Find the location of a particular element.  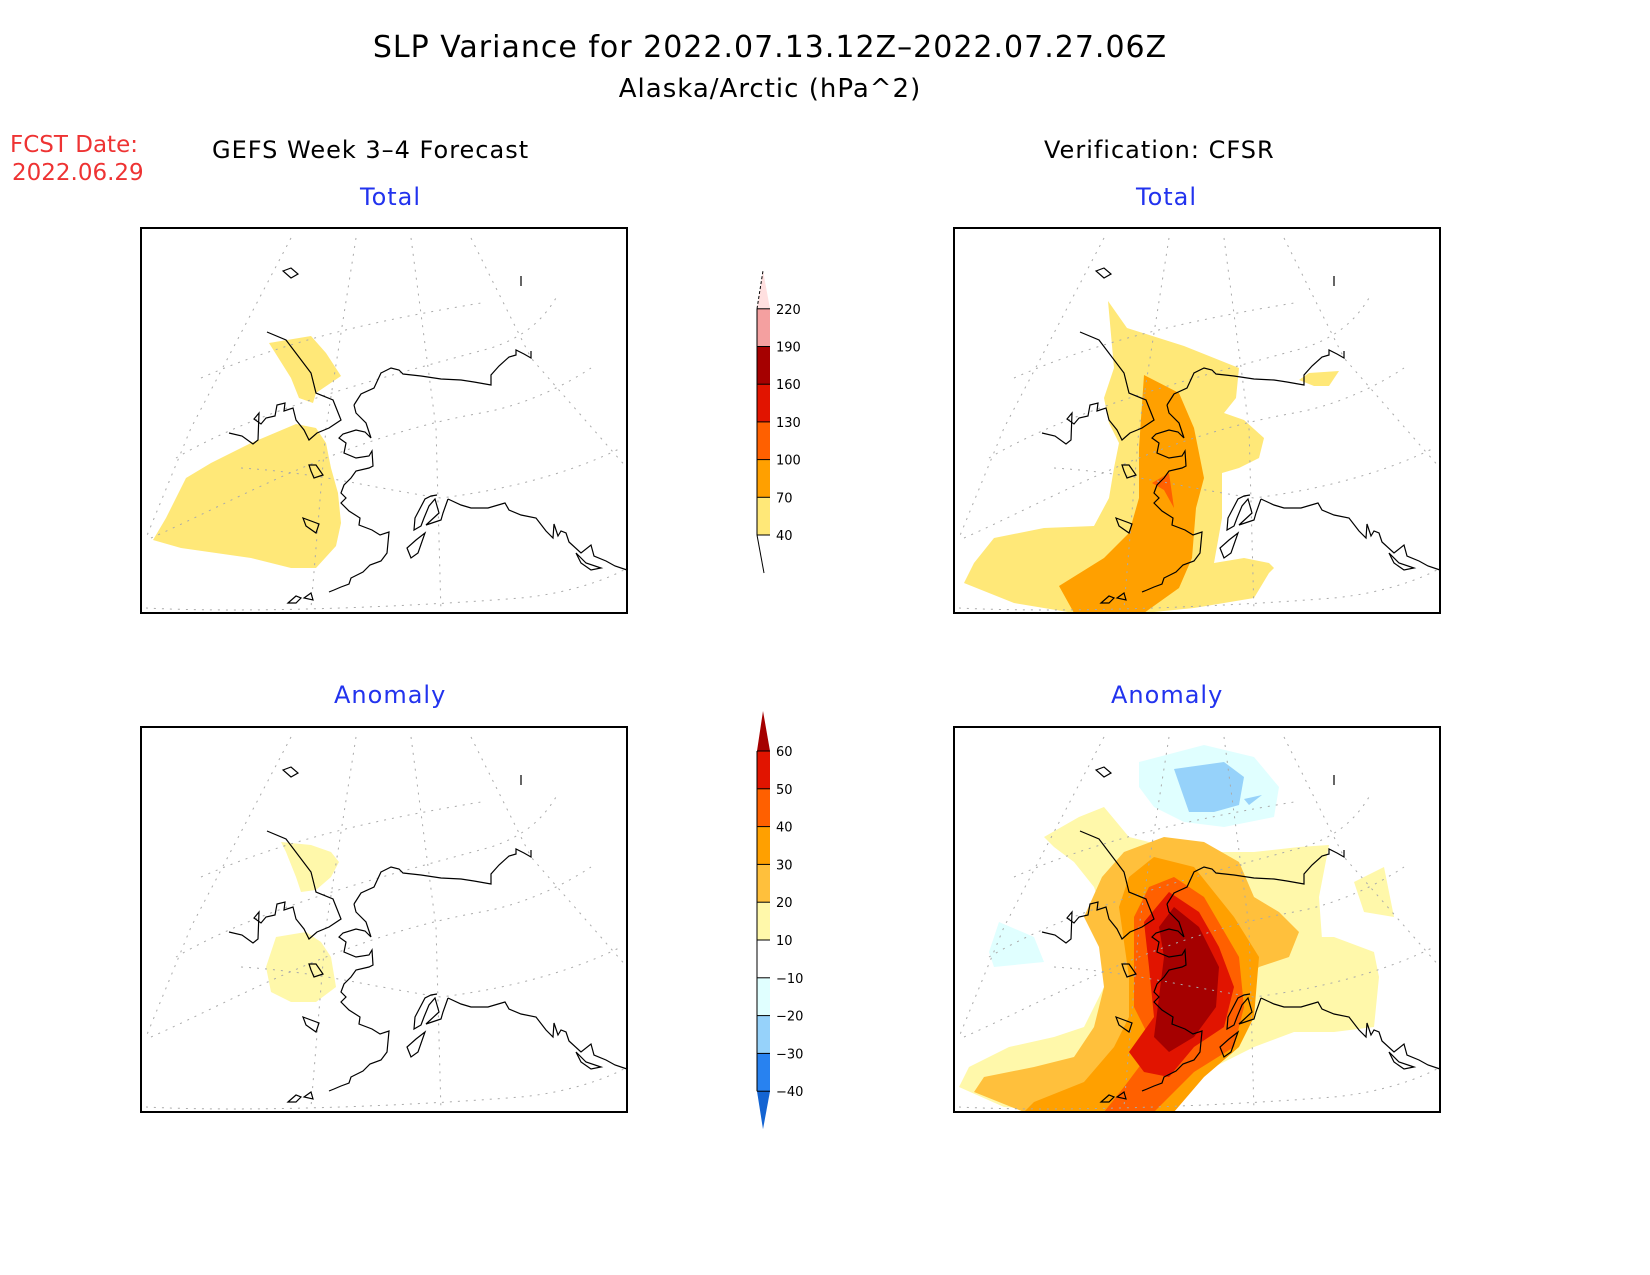

panel-forecast-anomaly is located at coordinates (384, 919).